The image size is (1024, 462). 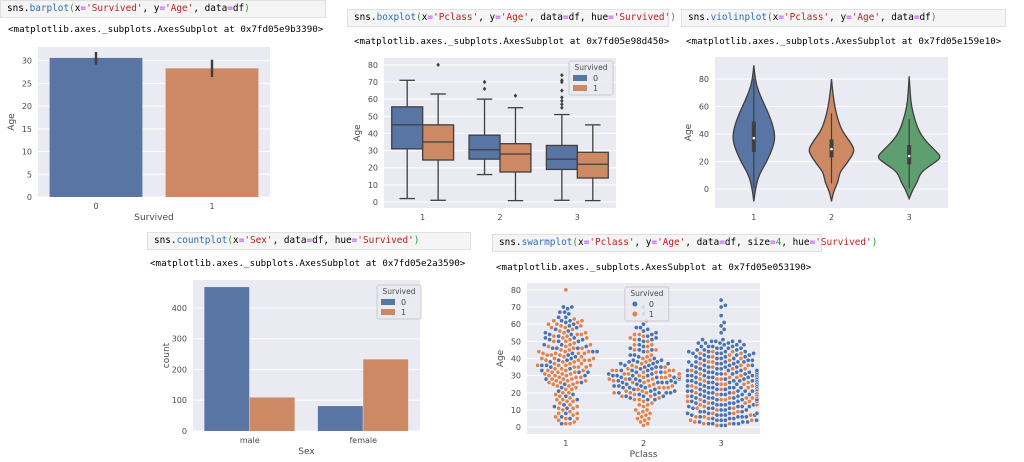 What do you see at coordinates (612, 242) in the screenshot?
I see `code-token: 'Pclass'` at bounding box center [612, 242].